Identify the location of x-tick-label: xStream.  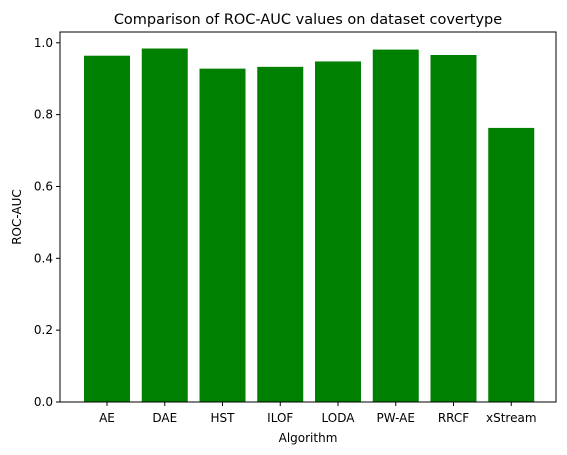
(511, 418).